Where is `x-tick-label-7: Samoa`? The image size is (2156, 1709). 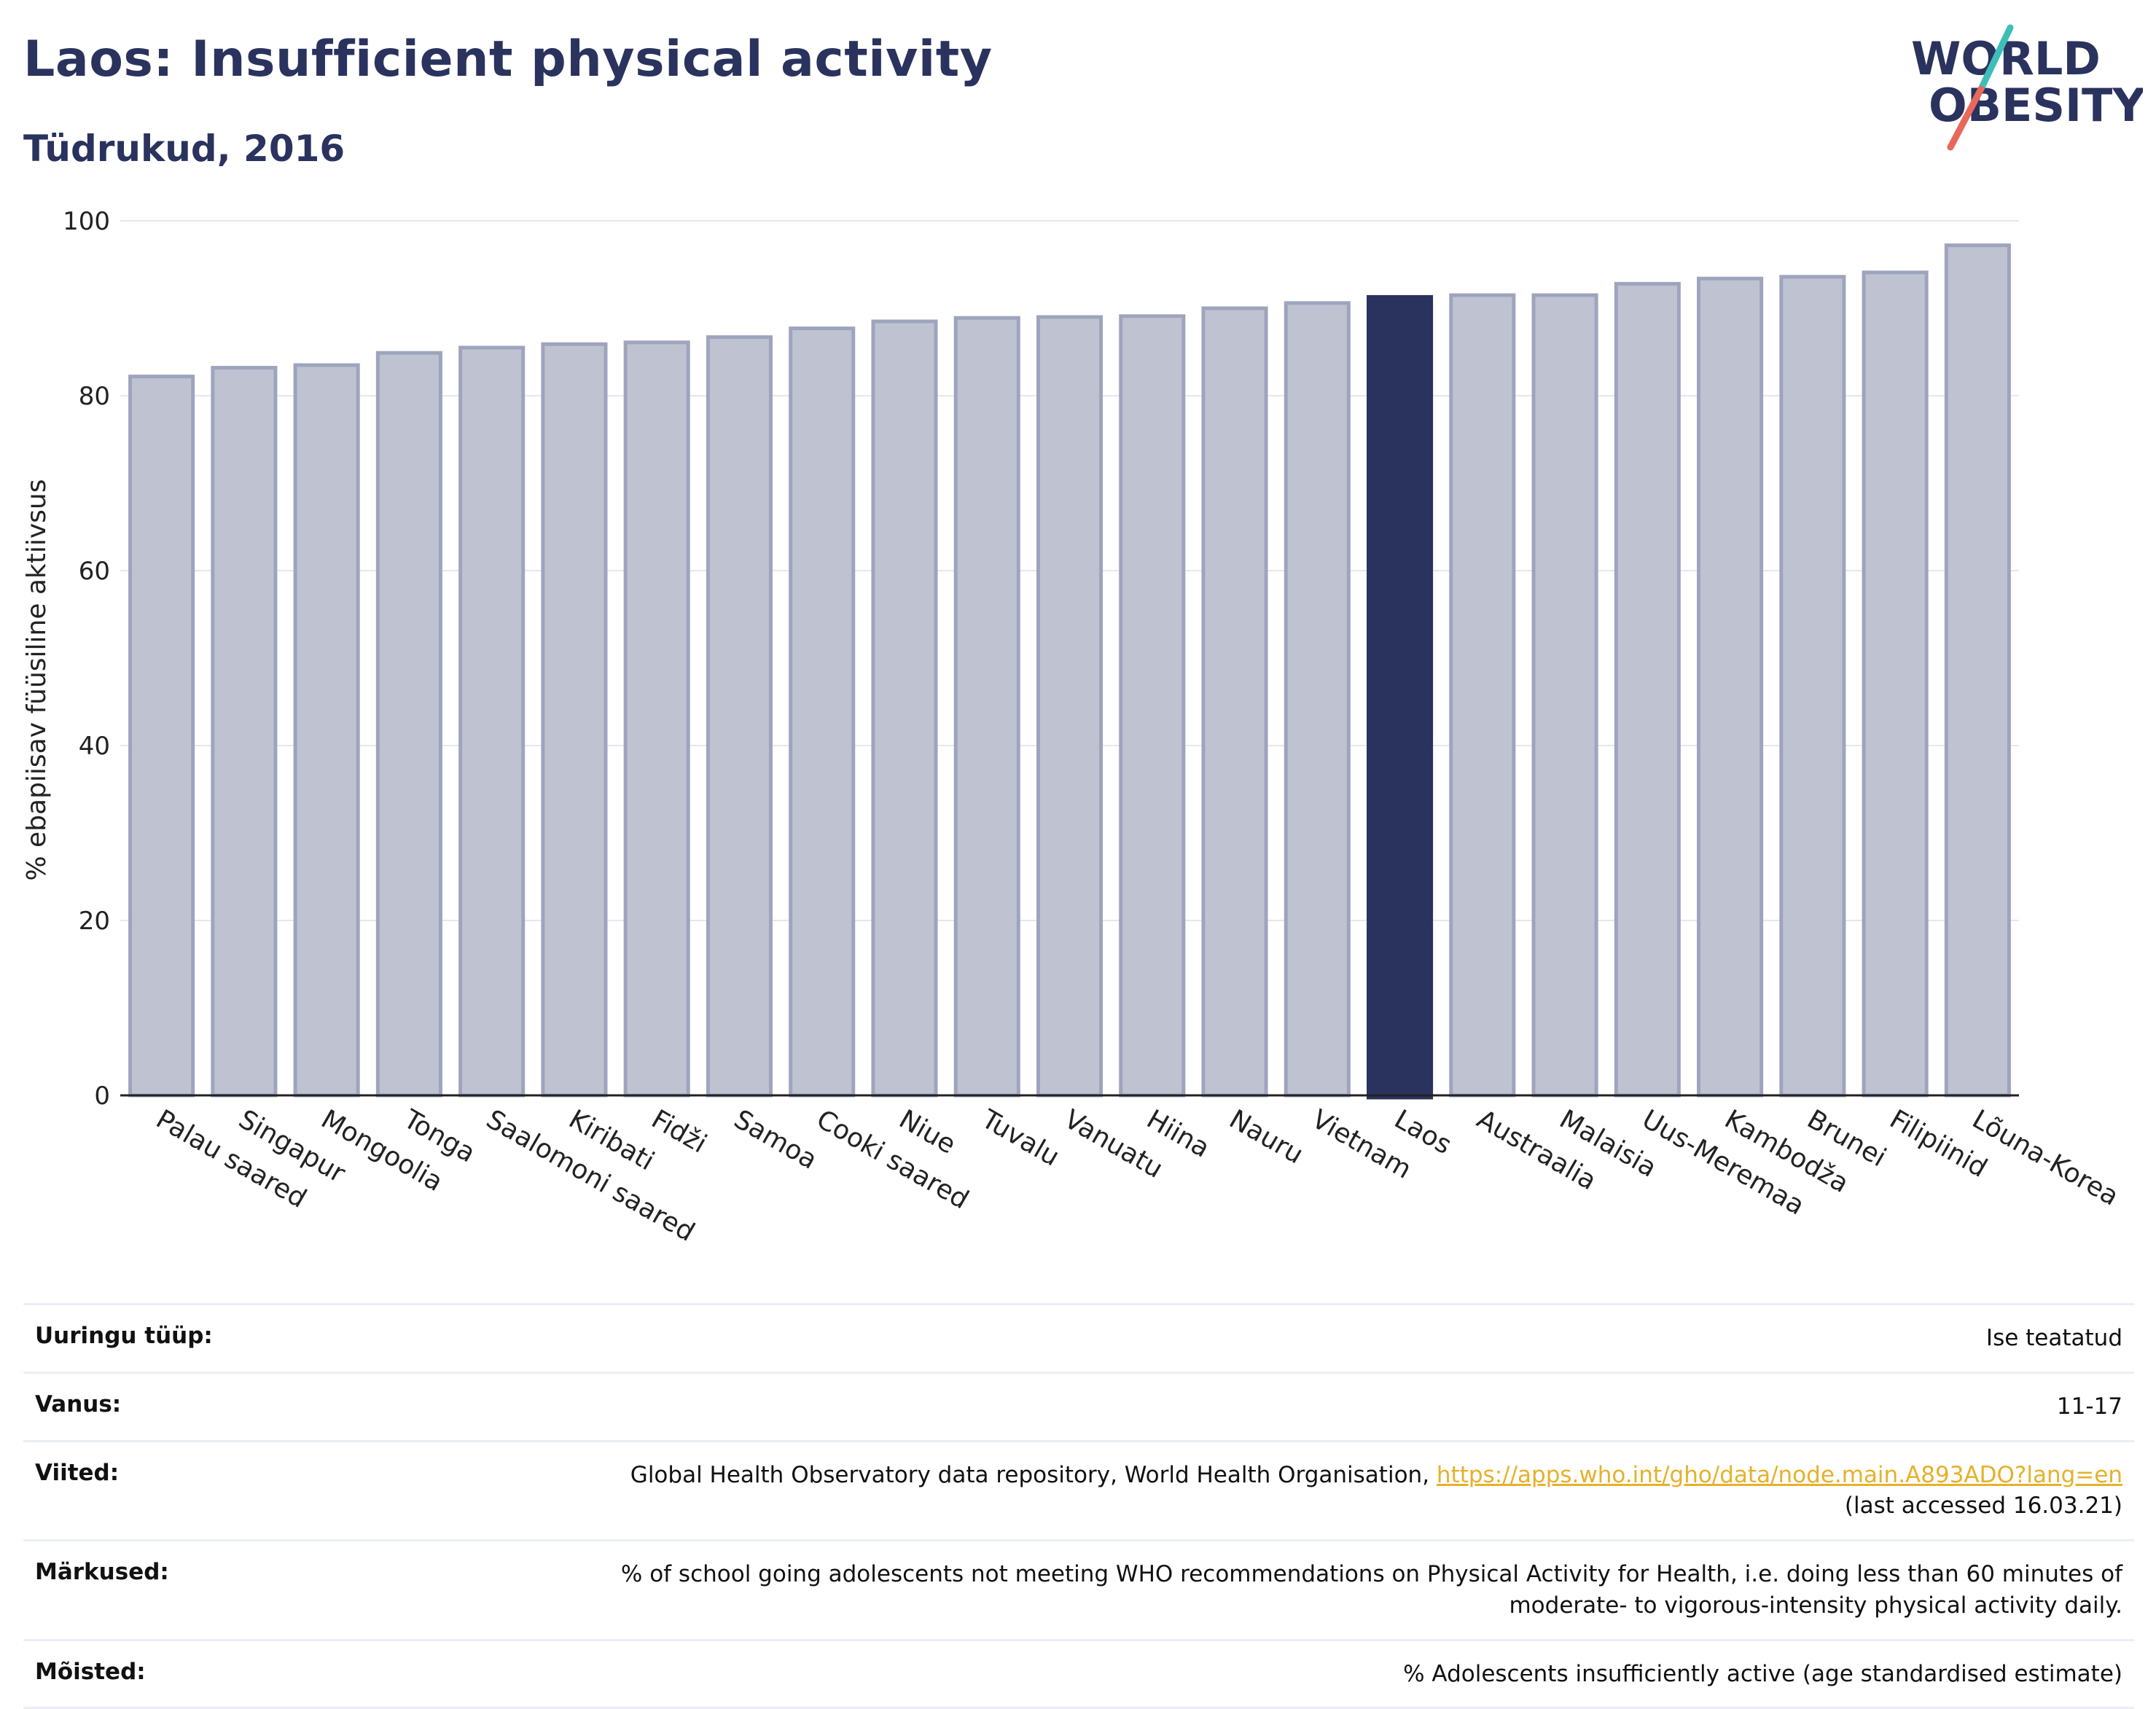
x-tick-label-7: Samoa is located at coordinates (776, 1140).